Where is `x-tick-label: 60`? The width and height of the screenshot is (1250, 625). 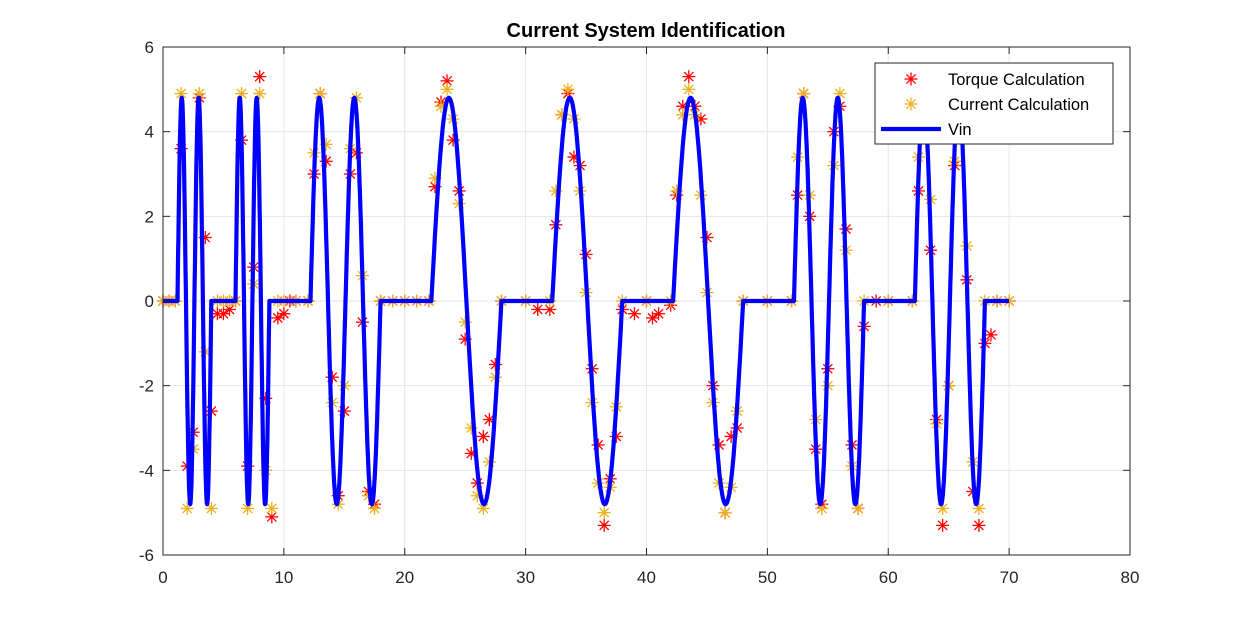
x-tick-label: 60 is located at coordinates (888, 577).